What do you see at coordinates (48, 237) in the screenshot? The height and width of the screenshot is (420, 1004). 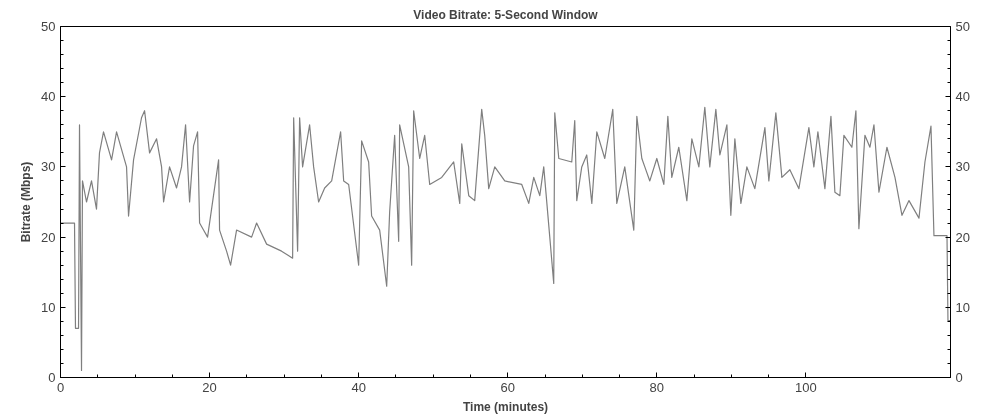 I see `y-tick-label: 20` at bounding box center [48, 237].